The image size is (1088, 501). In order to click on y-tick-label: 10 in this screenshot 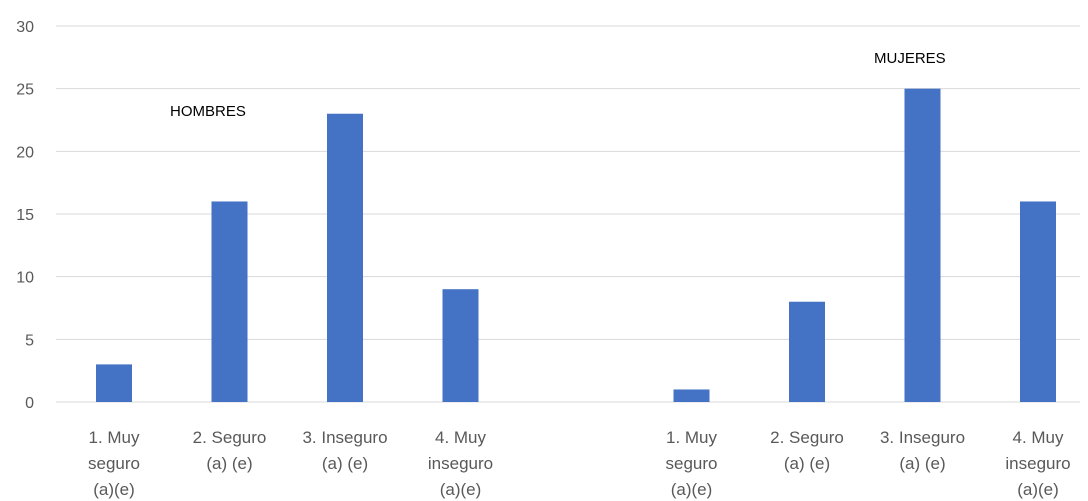, I will do `click(25, 278)`.